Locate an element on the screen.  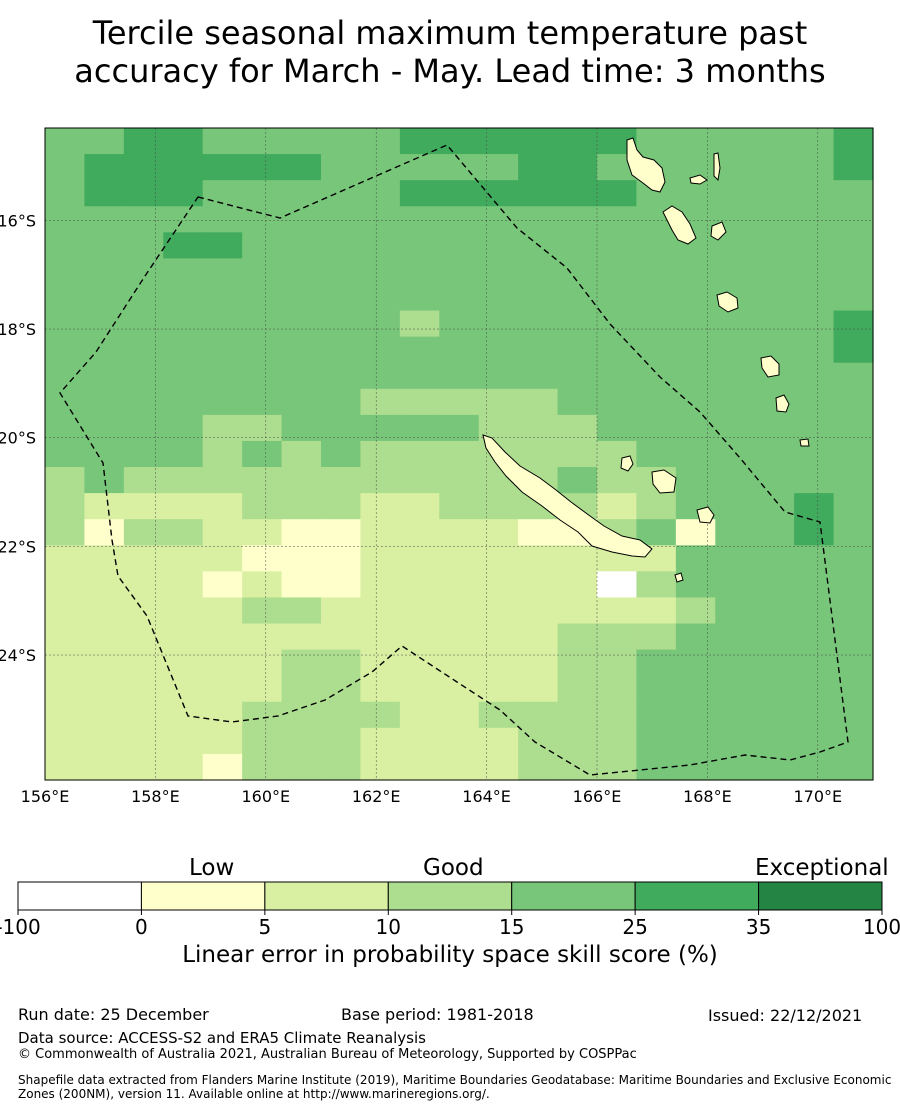
vanuatu-efate is located at coordinates (727, 302).